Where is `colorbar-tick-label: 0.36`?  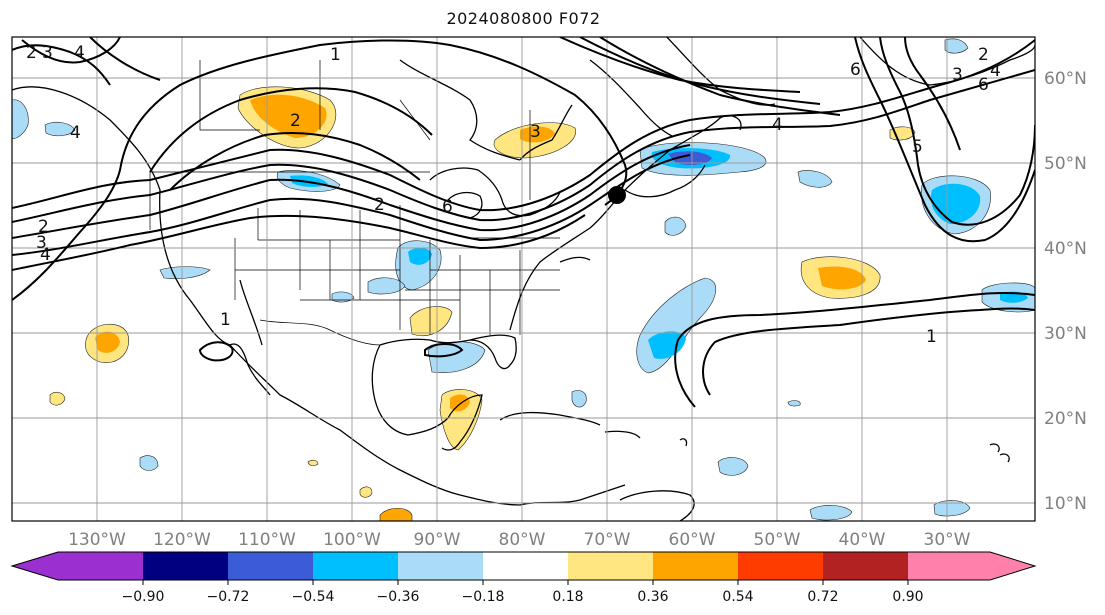
colorbar-tick-label: 0.36 is located at coordinates (652, 597).